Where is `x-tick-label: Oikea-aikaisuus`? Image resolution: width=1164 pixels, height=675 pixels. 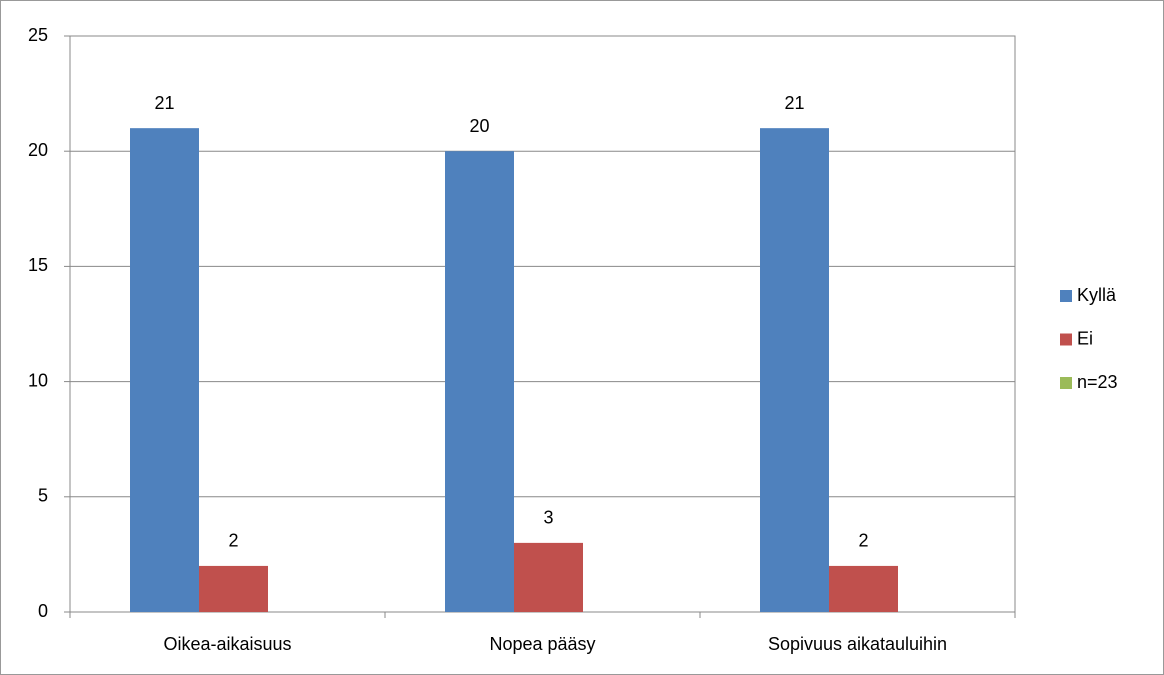
x-tick-label: Oikea-aikaisuus is located at coordinates (227, 644).